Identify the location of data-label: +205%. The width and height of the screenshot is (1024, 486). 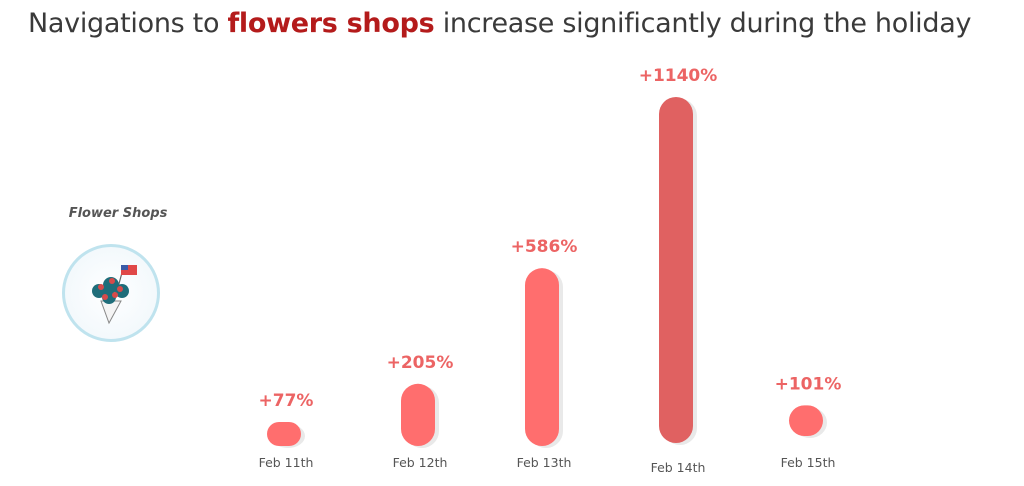
(420, 363).